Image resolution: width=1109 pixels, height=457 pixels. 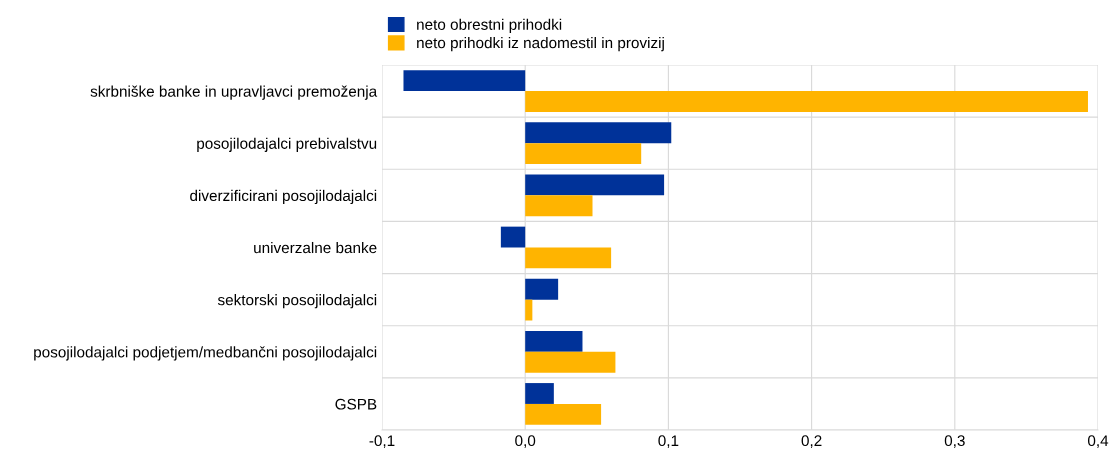 I want to click on y-tick-label: sektorski posojilodajalci, so click(x=297, y=301).